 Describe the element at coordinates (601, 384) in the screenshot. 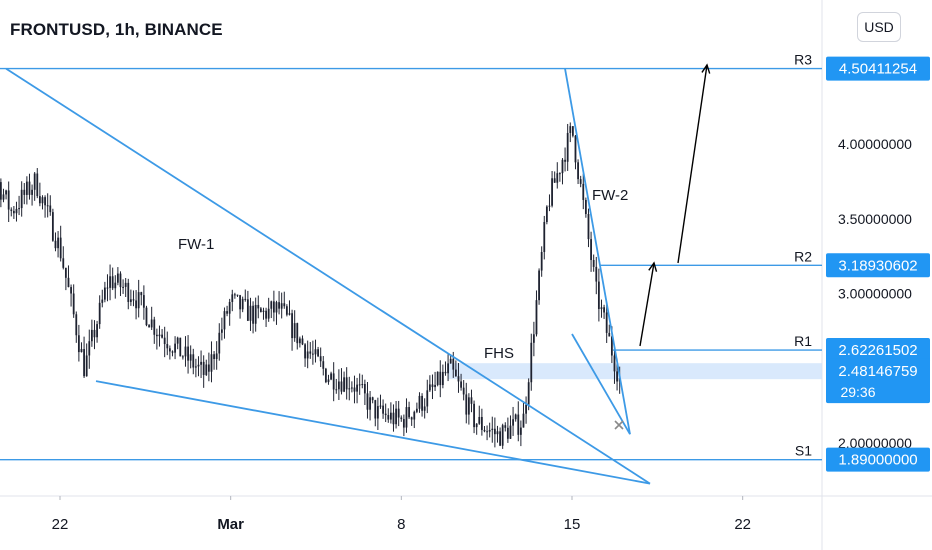

I see `fw2-lower-trendline` at that location.